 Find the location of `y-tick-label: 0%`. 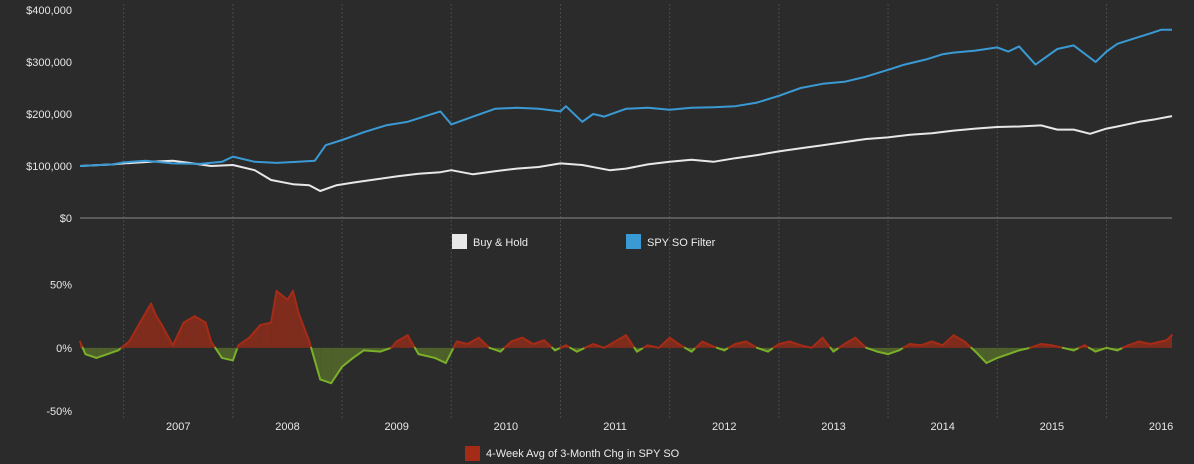

y-tick-label: 0% is located at coordinates (64, 349).